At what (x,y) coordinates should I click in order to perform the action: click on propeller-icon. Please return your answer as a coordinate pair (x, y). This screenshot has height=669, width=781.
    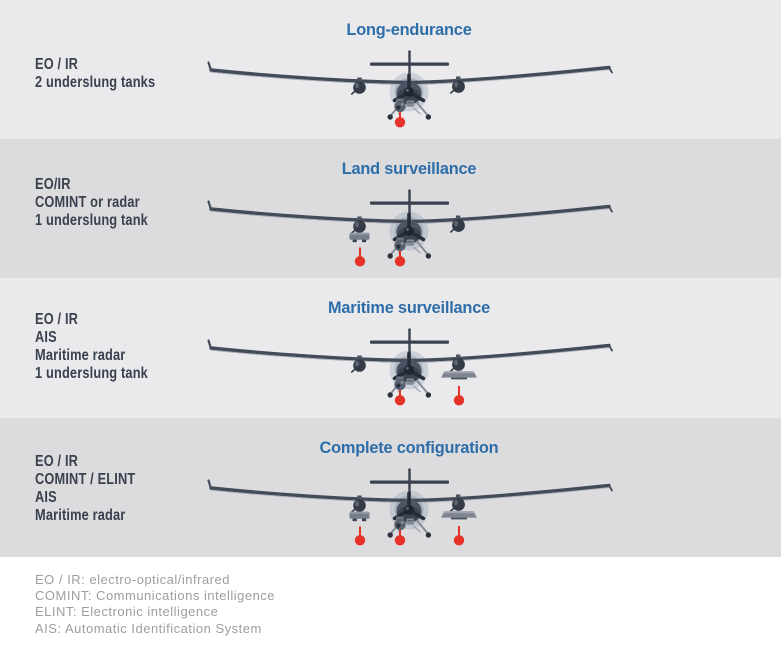
    Looking at the image, I should click on (409, 227).